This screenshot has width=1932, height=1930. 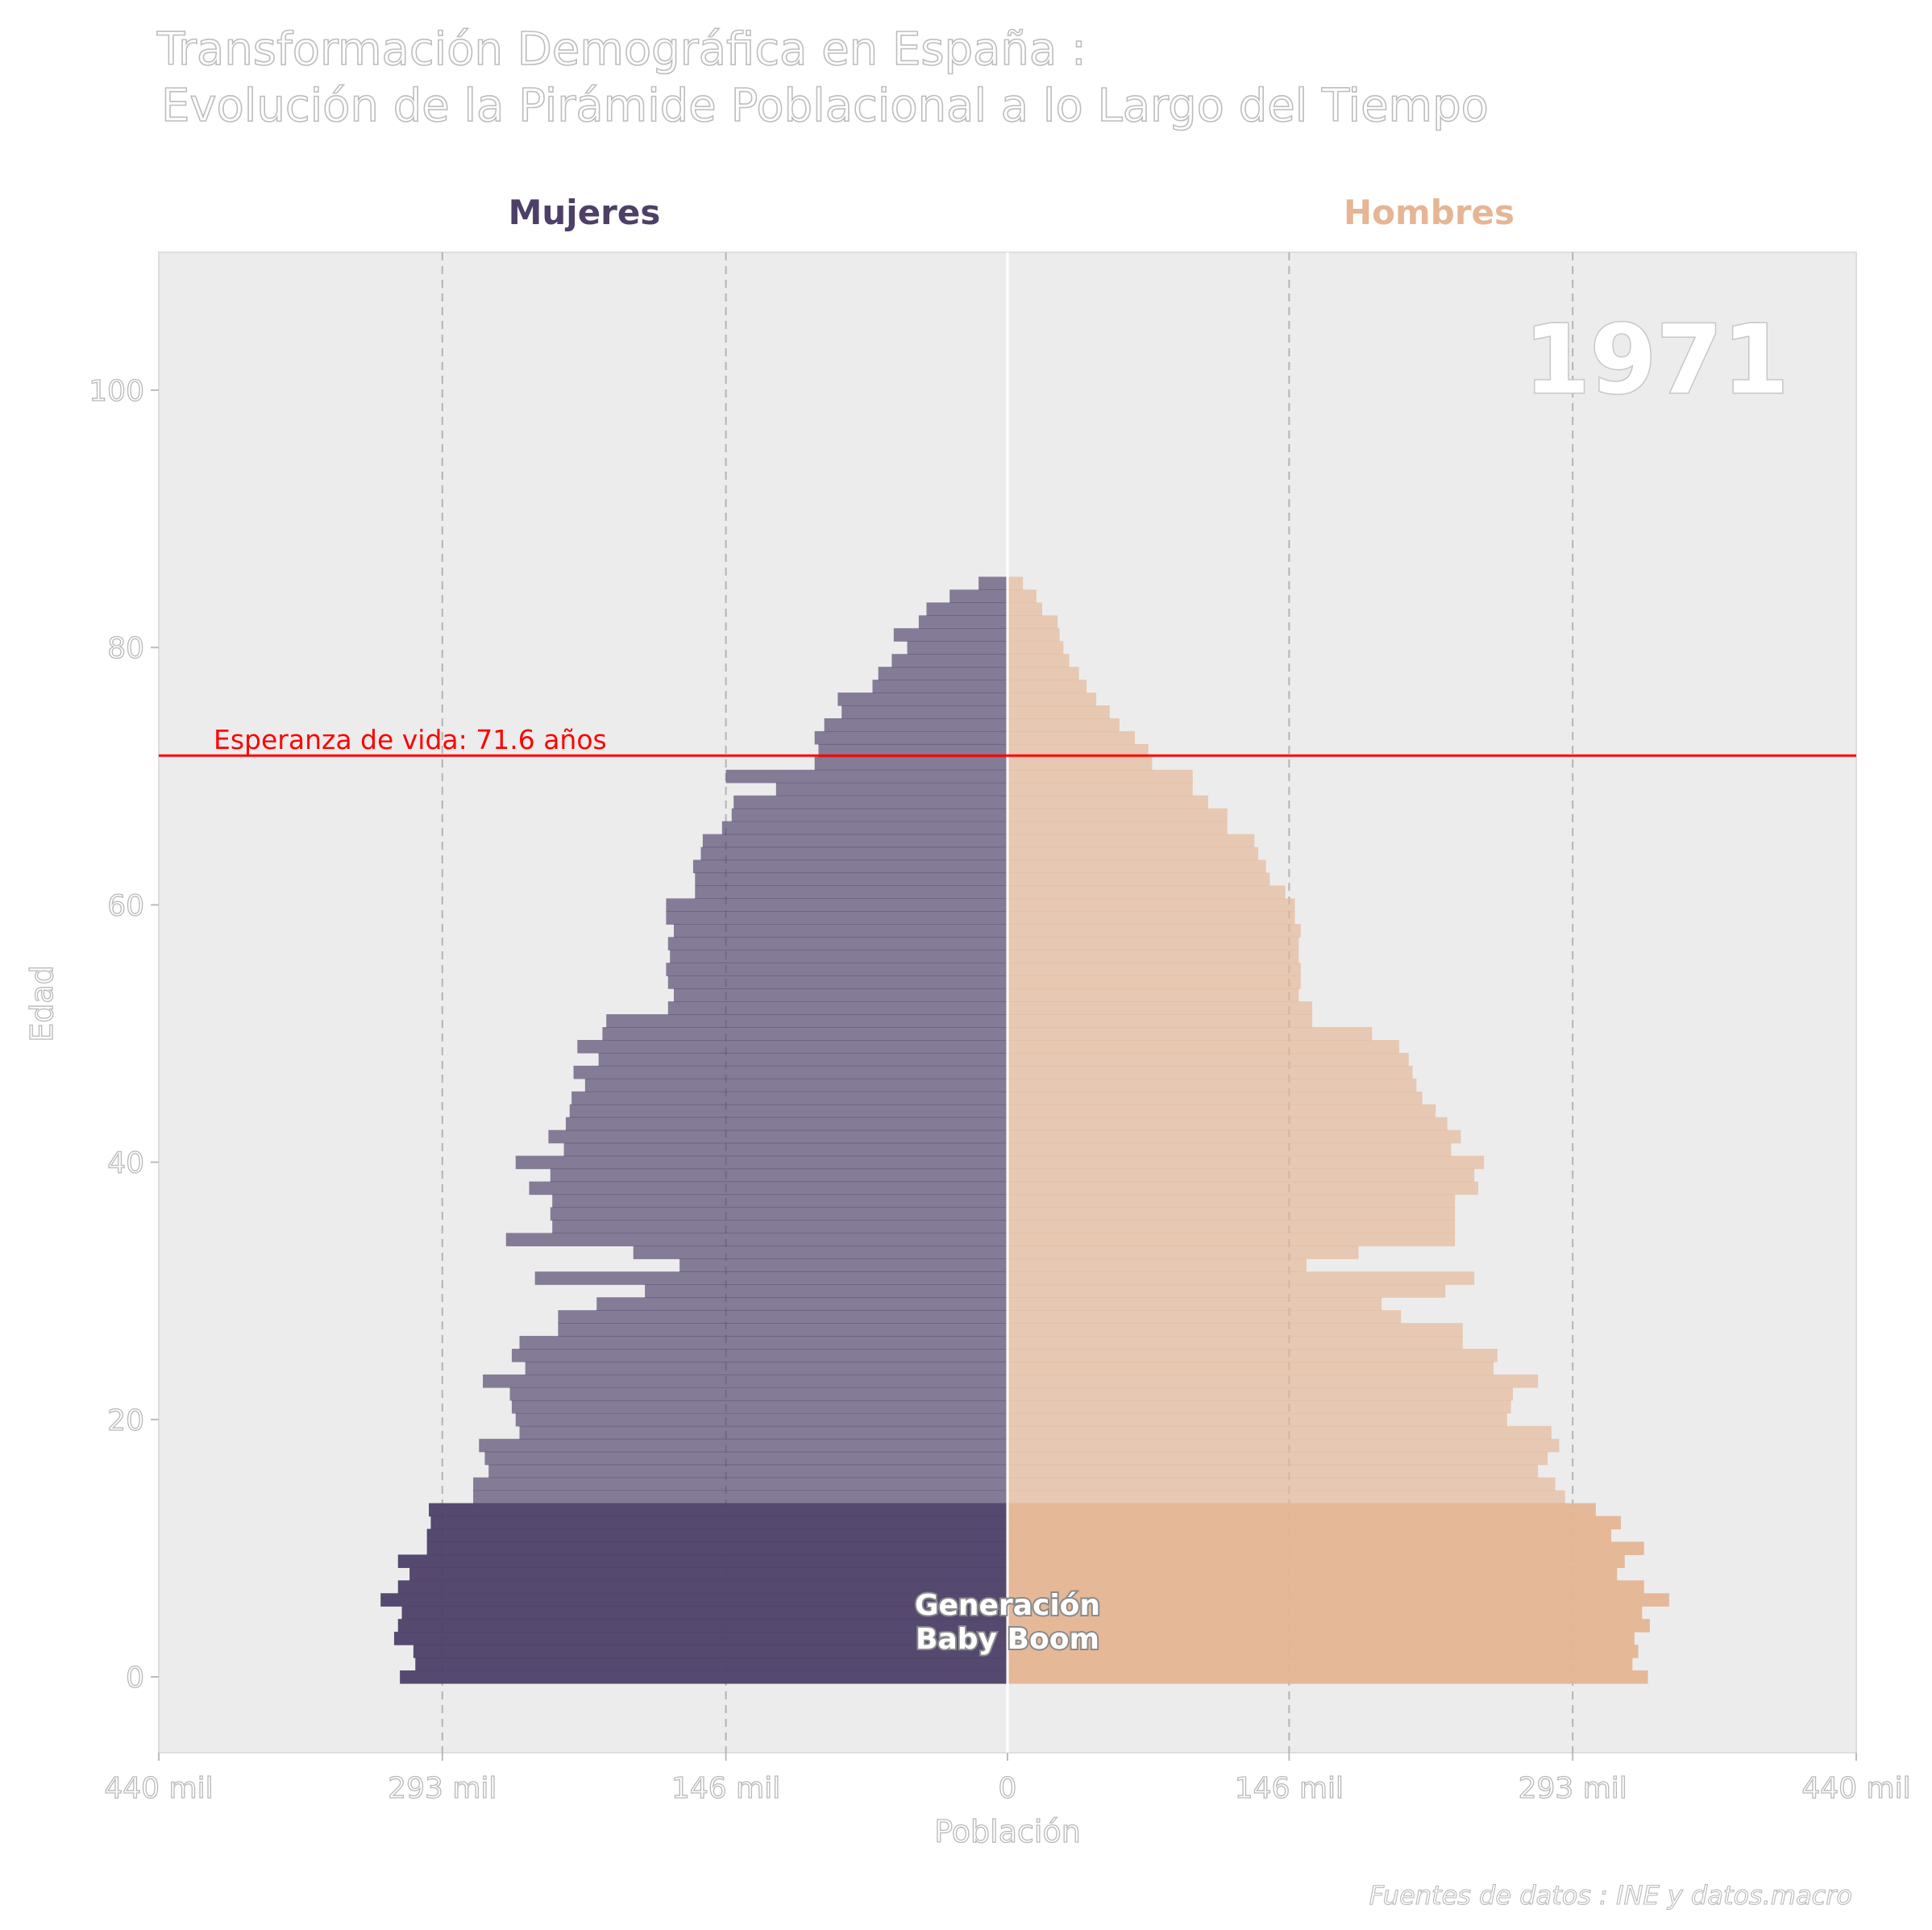 I want to click on x-tick-label-3: 0, so click(x=1008, y=1789).